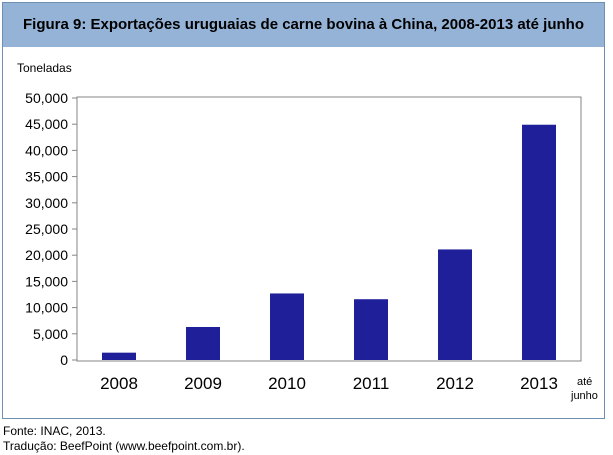 The width and height of the screenshot is (613, 455). Describe the element at coordinates (46, 177) in the screenshot. I see `y-tick-label: 35,000` at that location.